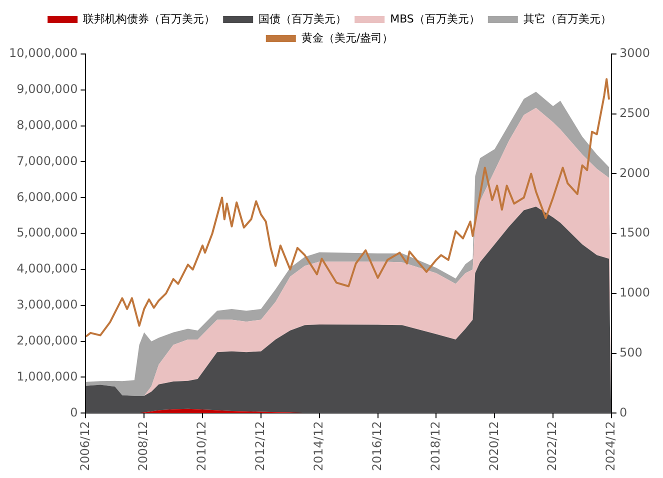 The width and height of the screenshot is (663, 478). Describe the element at coordinates (611, 446) in the screenshot. I see `x-tick-label: 2024/12` at that location.